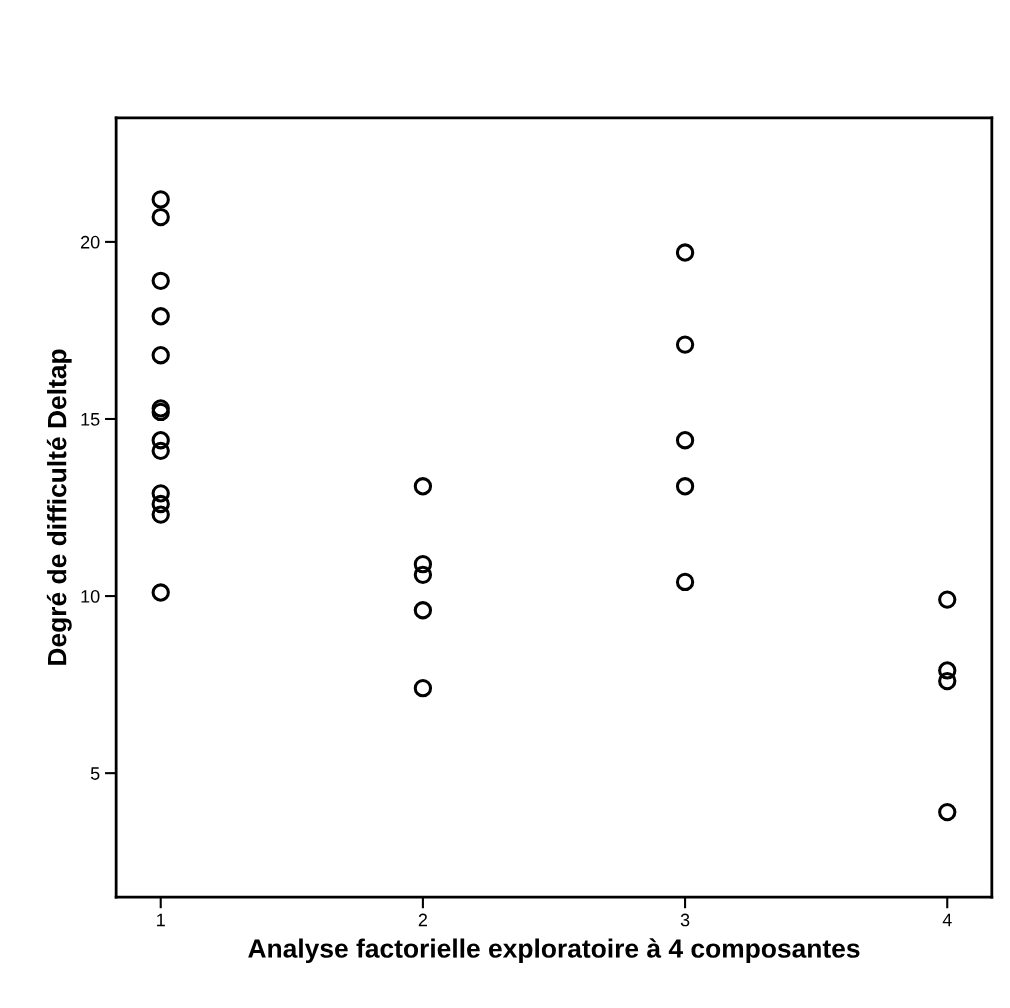 The width and height of the screenshot is (1010, 1008). I want to click on x-tick-label: 1, so click(161, 920).